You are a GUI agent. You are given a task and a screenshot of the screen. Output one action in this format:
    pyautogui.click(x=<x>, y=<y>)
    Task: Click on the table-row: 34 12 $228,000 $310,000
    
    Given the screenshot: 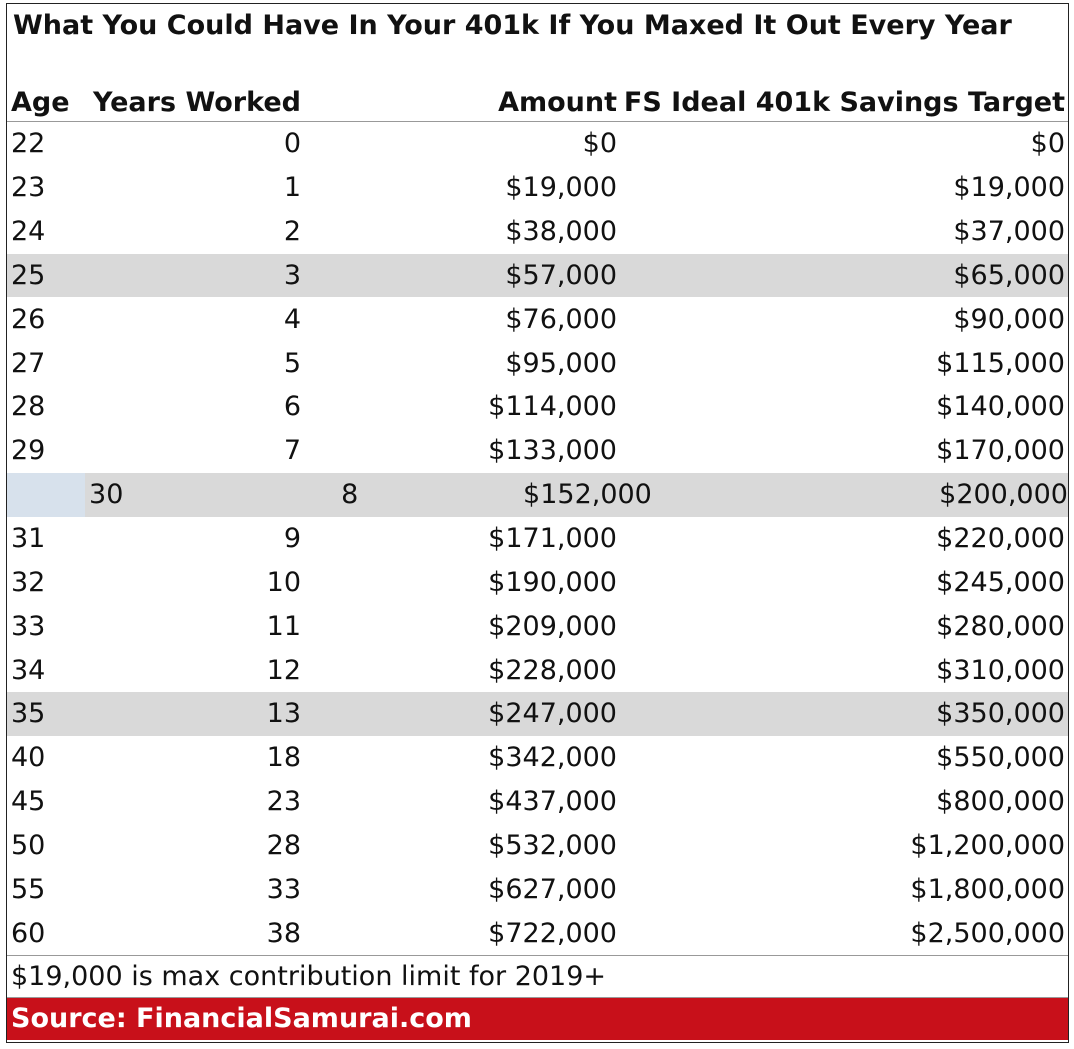 What is the action you would take?
    pyautogui.click(x=537, y=670)
    